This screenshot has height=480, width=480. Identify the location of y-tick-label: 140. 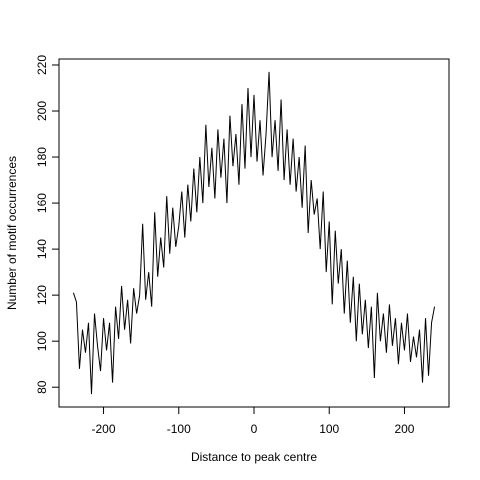
(42, 249).